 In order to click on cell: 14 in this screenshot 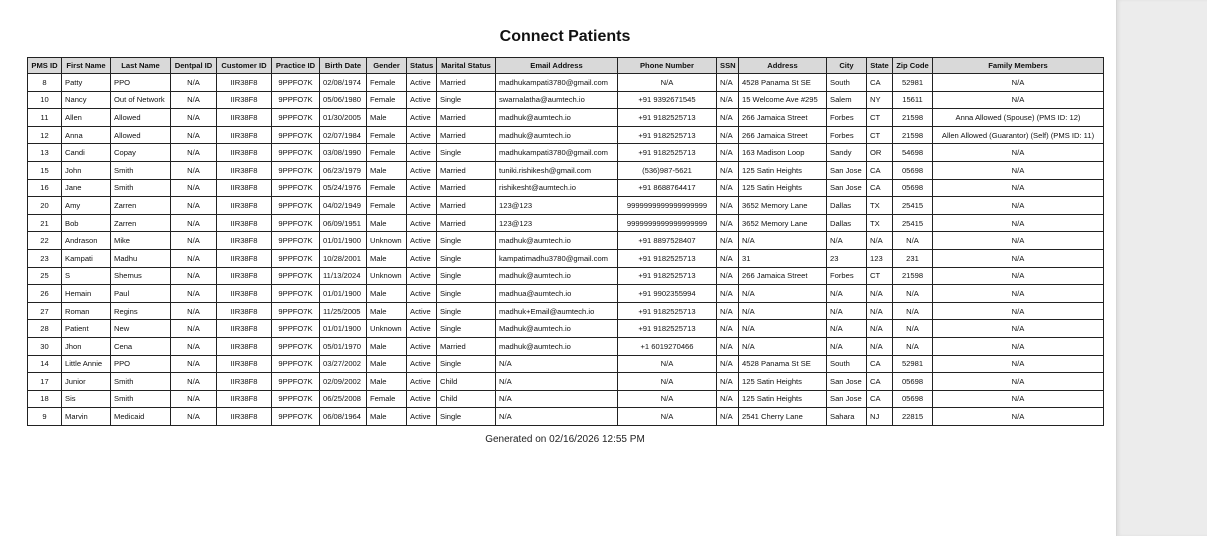, I will do `click(44, 364)`.